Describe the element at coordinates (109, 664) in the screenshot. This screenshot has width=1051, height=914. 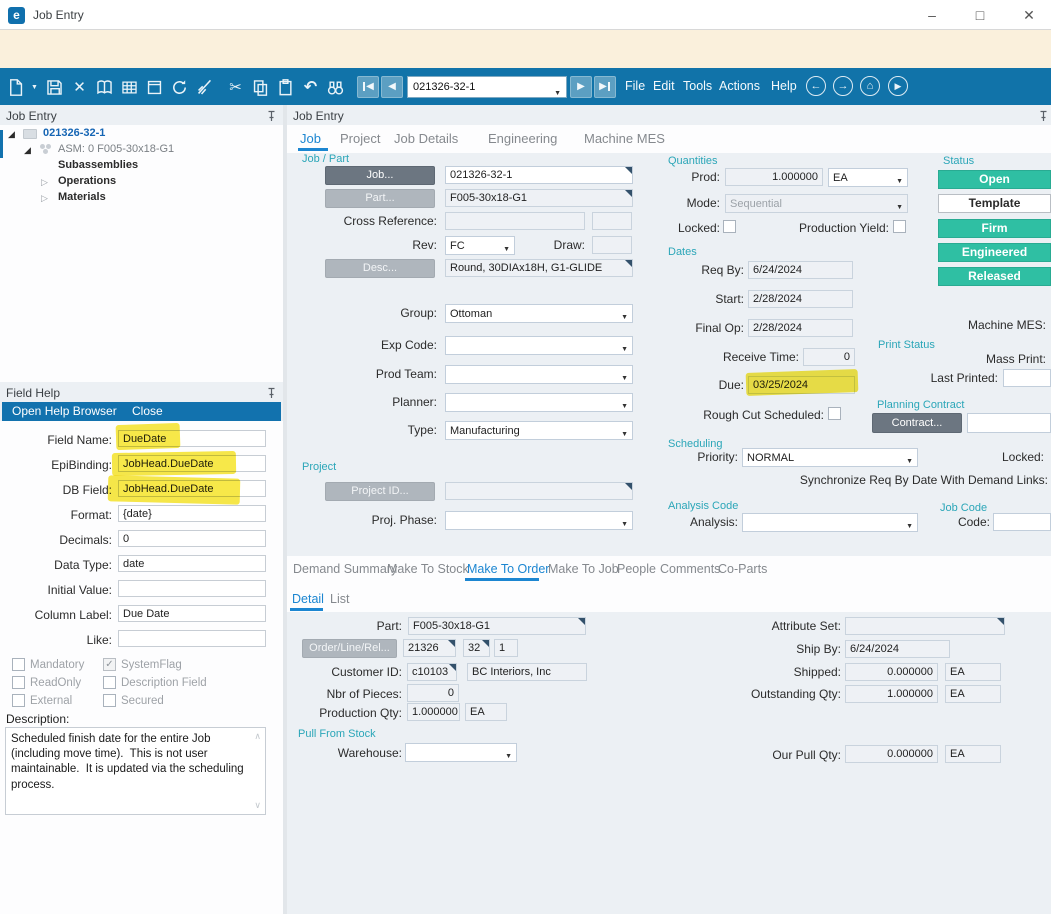
I see `systemflag-checkbox: ✓` at that location.